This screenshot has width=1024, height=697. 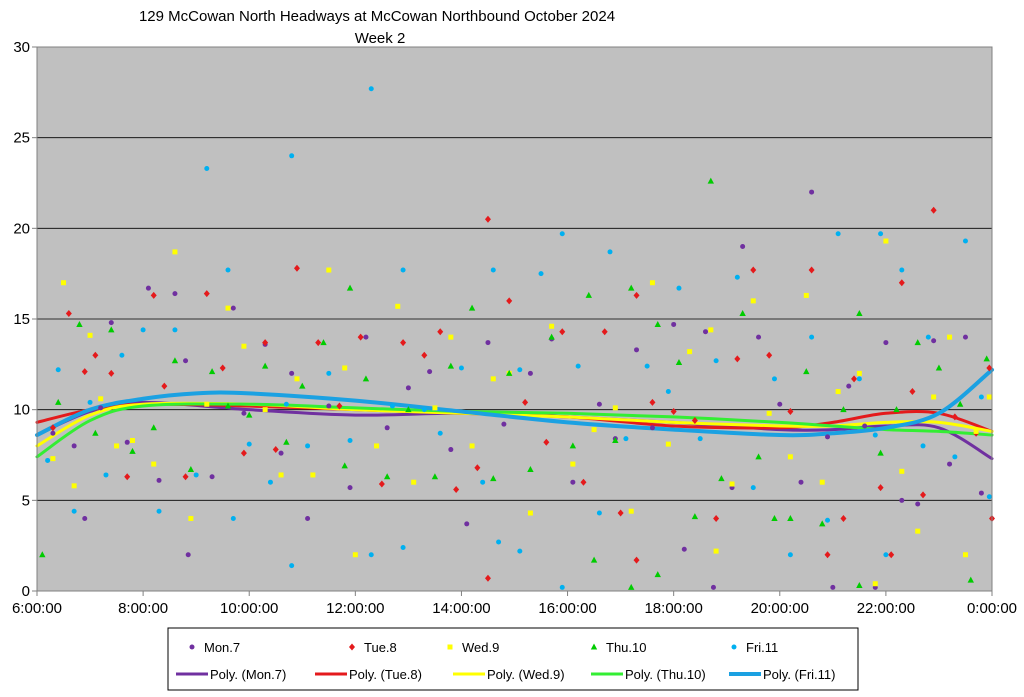 What do you see at coordinates (143, 608) in the screenshot?
I see `x-tick-label: 8:00:00` at bounding box center [143, 608].